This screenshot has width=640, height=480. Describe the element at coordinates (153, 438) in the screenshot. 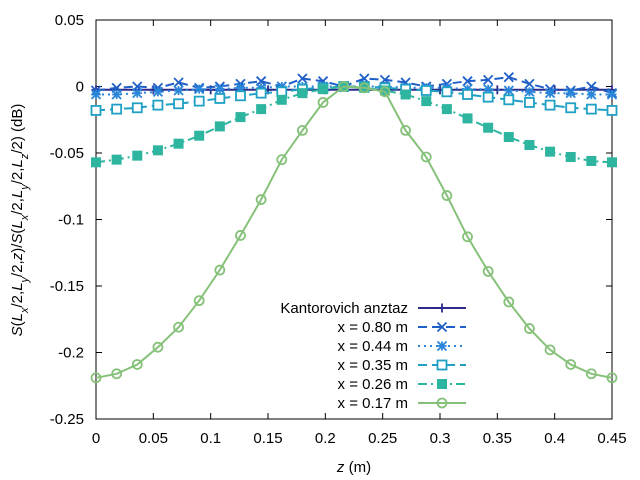

I see `x-tick-label: 0.05` at that location.